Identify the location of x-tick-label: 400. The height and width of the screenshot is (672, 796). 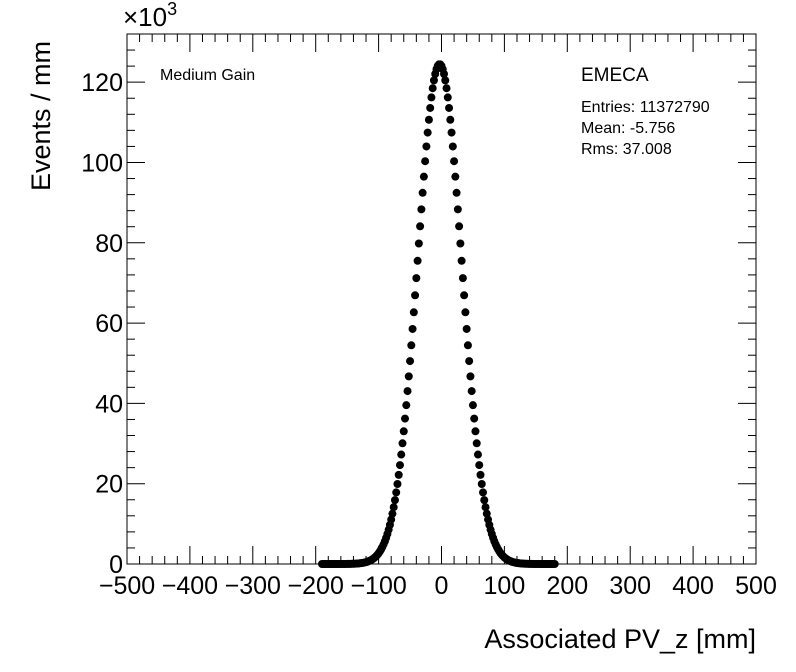
(693, 586).